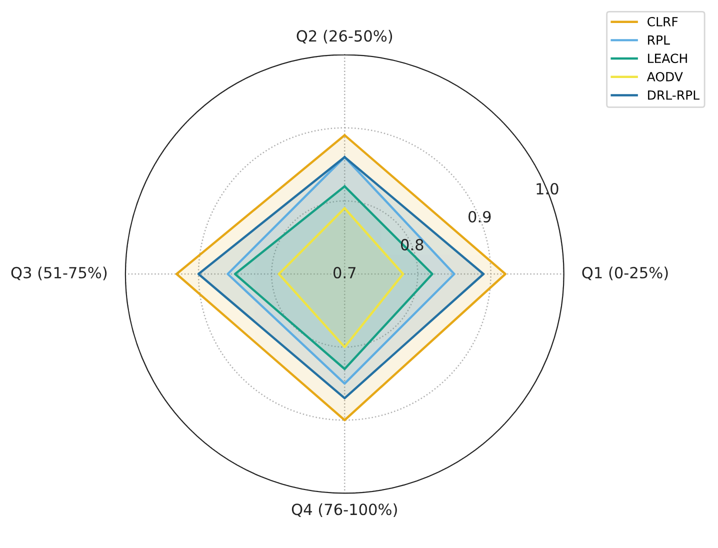  I want to click on legend-label: AODV, so click(664, 77).